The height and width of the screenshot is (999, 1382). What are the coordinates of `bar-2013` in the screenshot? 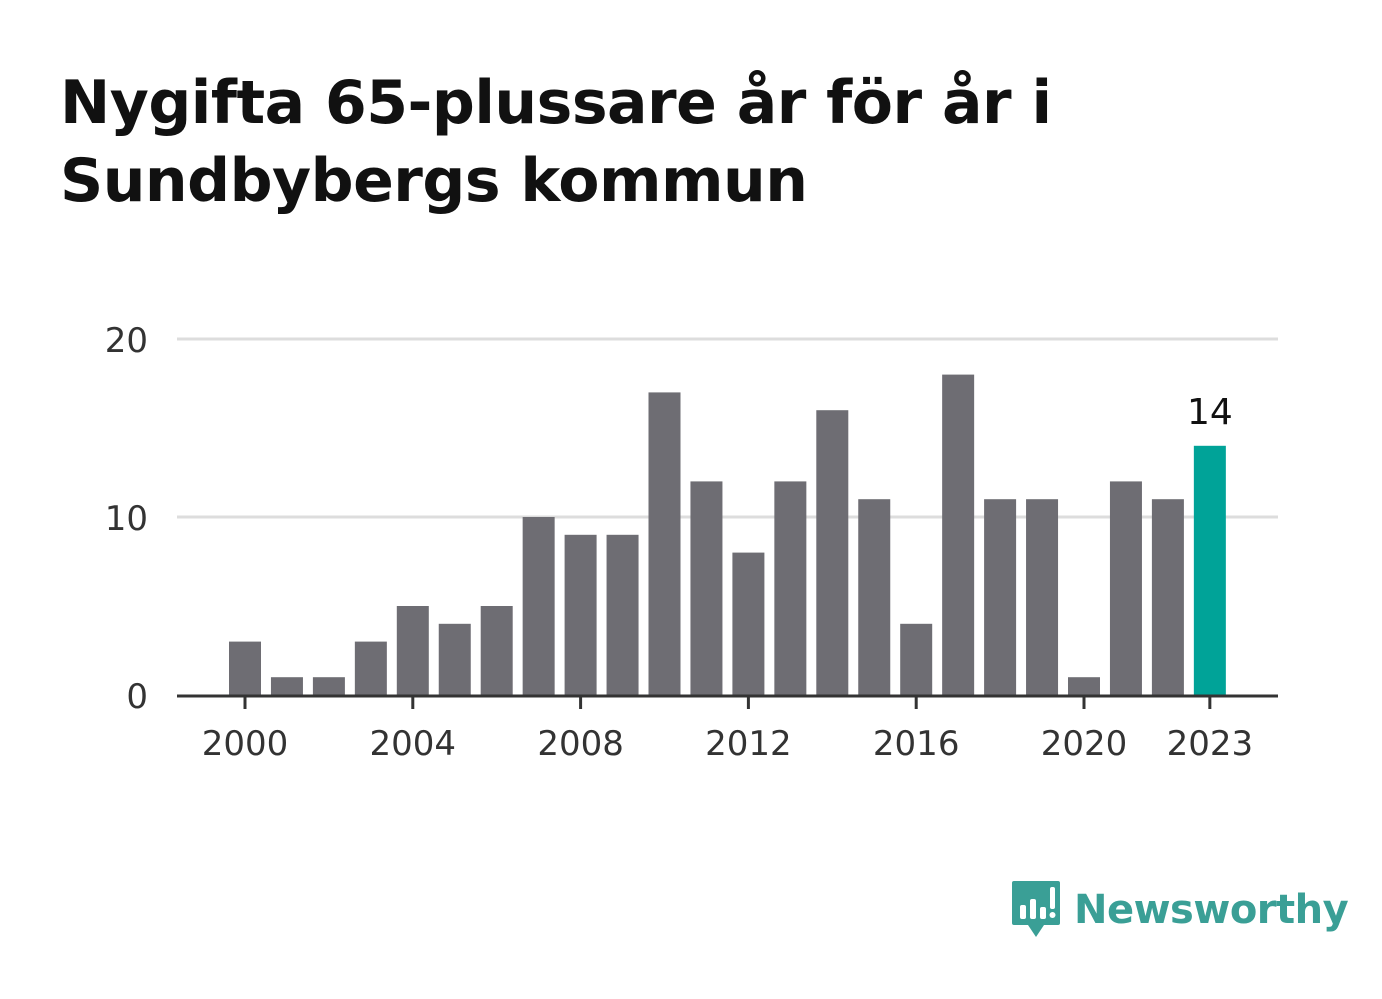 It's located at (790, 588).